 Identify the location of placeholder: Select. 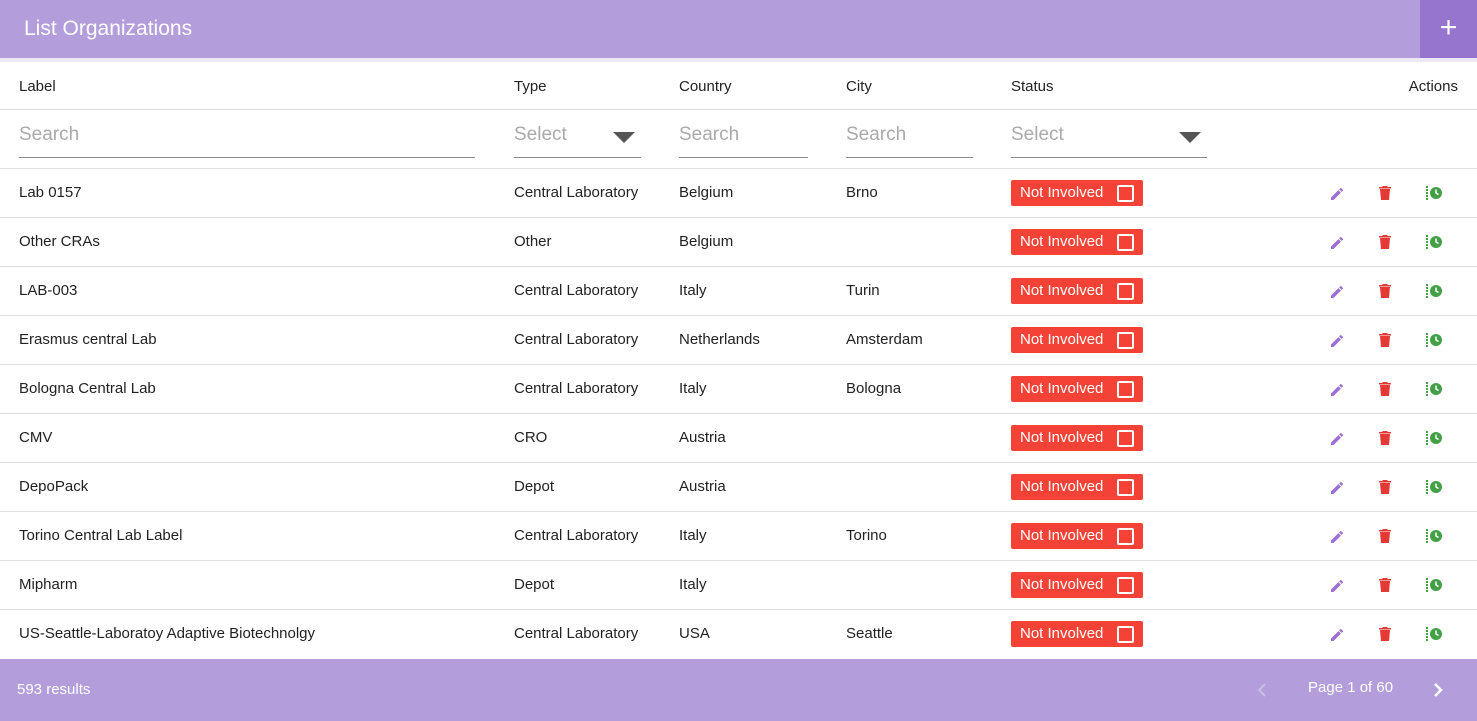
(1037, 134).